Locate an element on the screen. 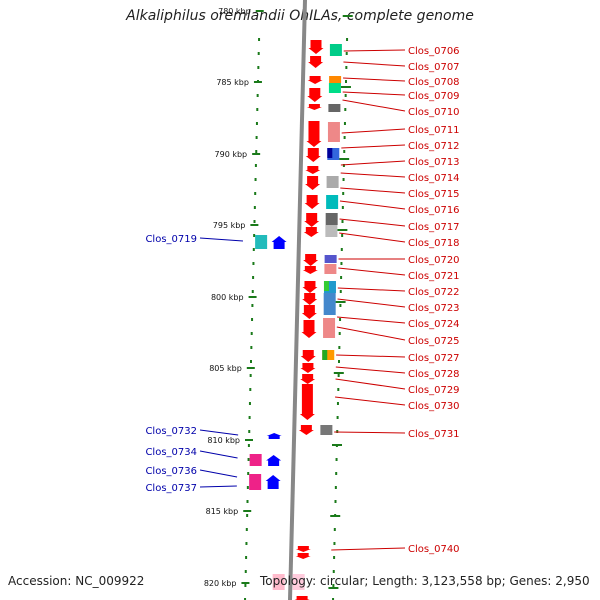 The width and height of the screenshot is (600, 600). tick-label: 795 kbp is located at coordinates (229, 225).